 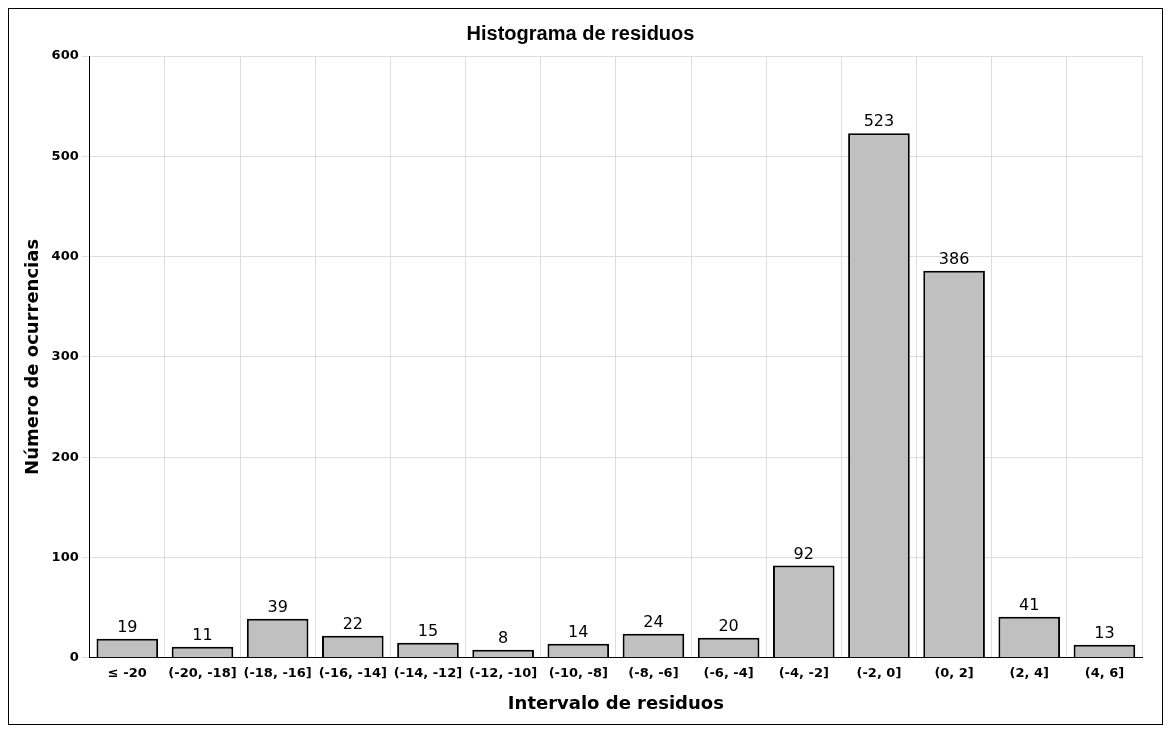 What do you see at coordinates (352, 623) in the screenshot?
I see `data-label: 22` at bounding box center [352, 623].